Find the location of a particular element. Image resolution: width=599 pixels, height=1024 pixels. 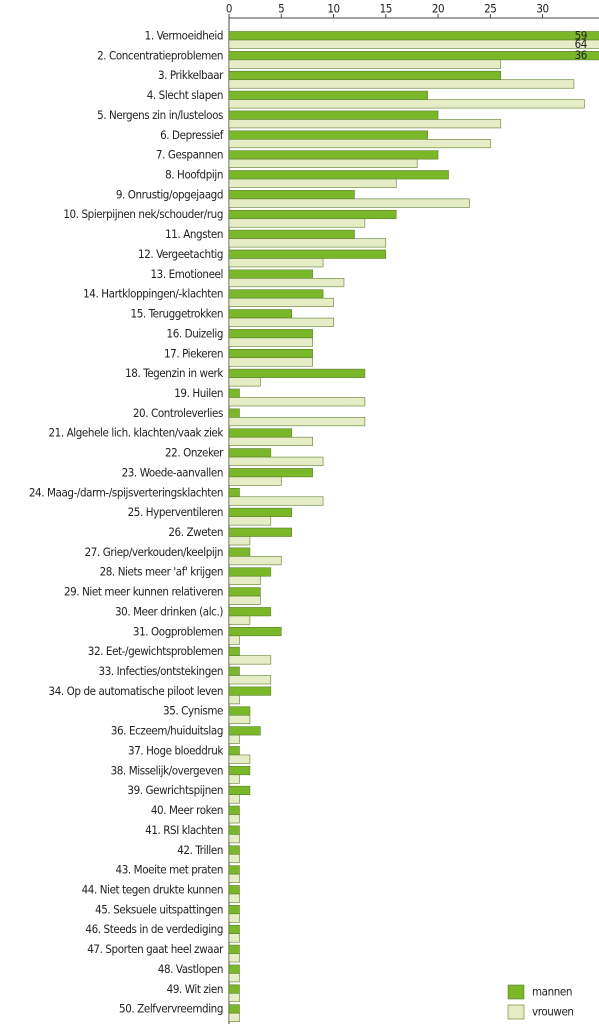

y-tick-label: 26. Zweten is located at coordinates (195, 532).